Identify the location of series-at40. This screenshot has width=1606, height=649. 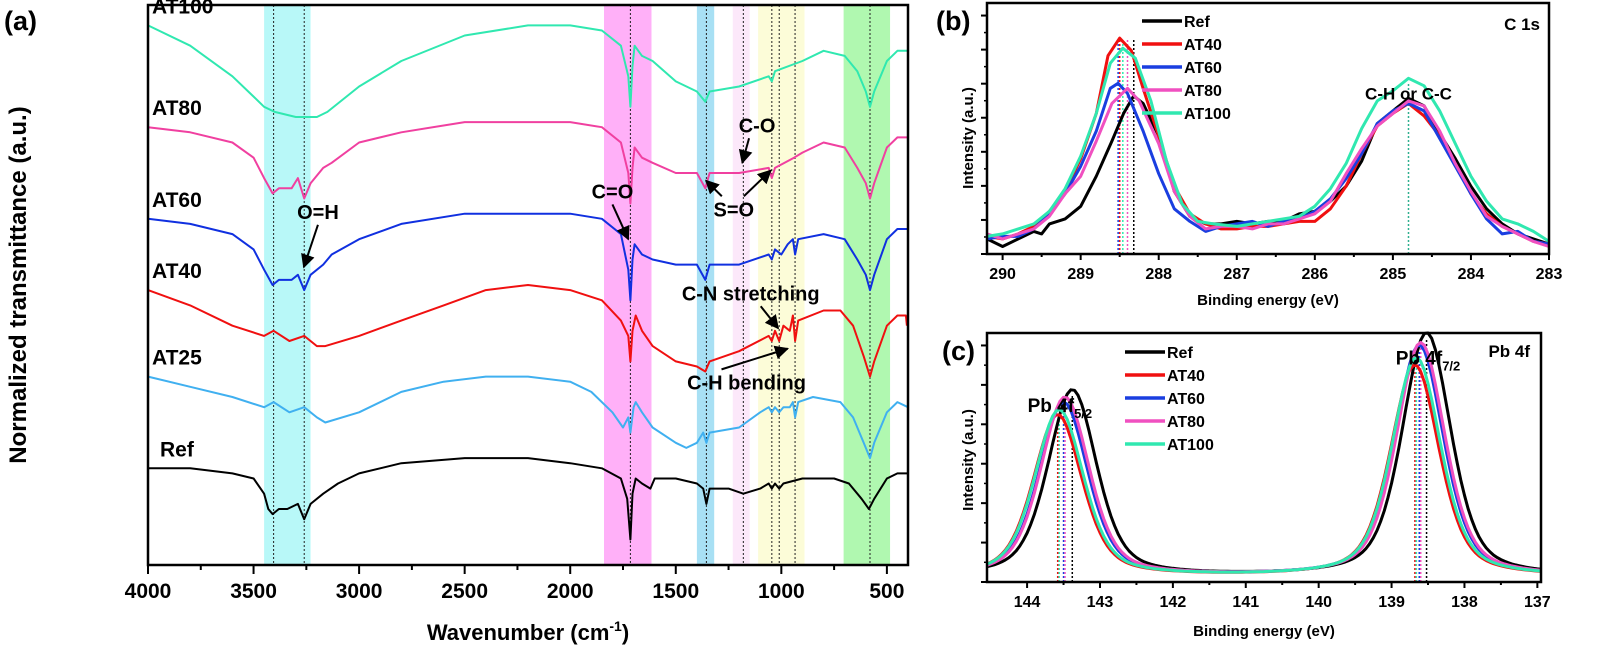
(527, 331).